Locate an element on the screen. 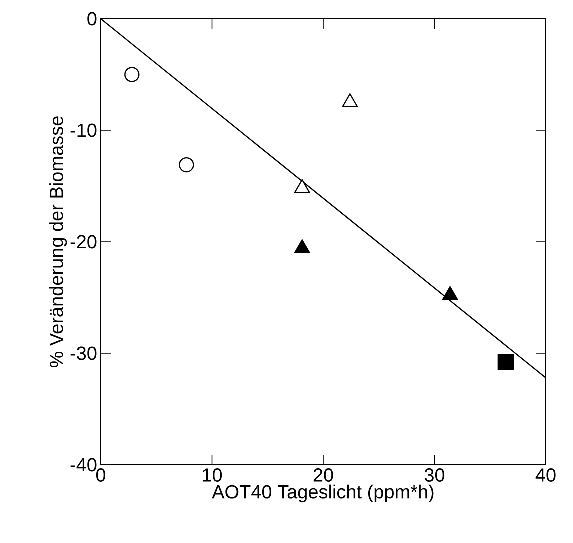 Image resolution: width=573 pixels, height=543 pixels. x-tick-label: 20 is located at coordinates (324, 475).